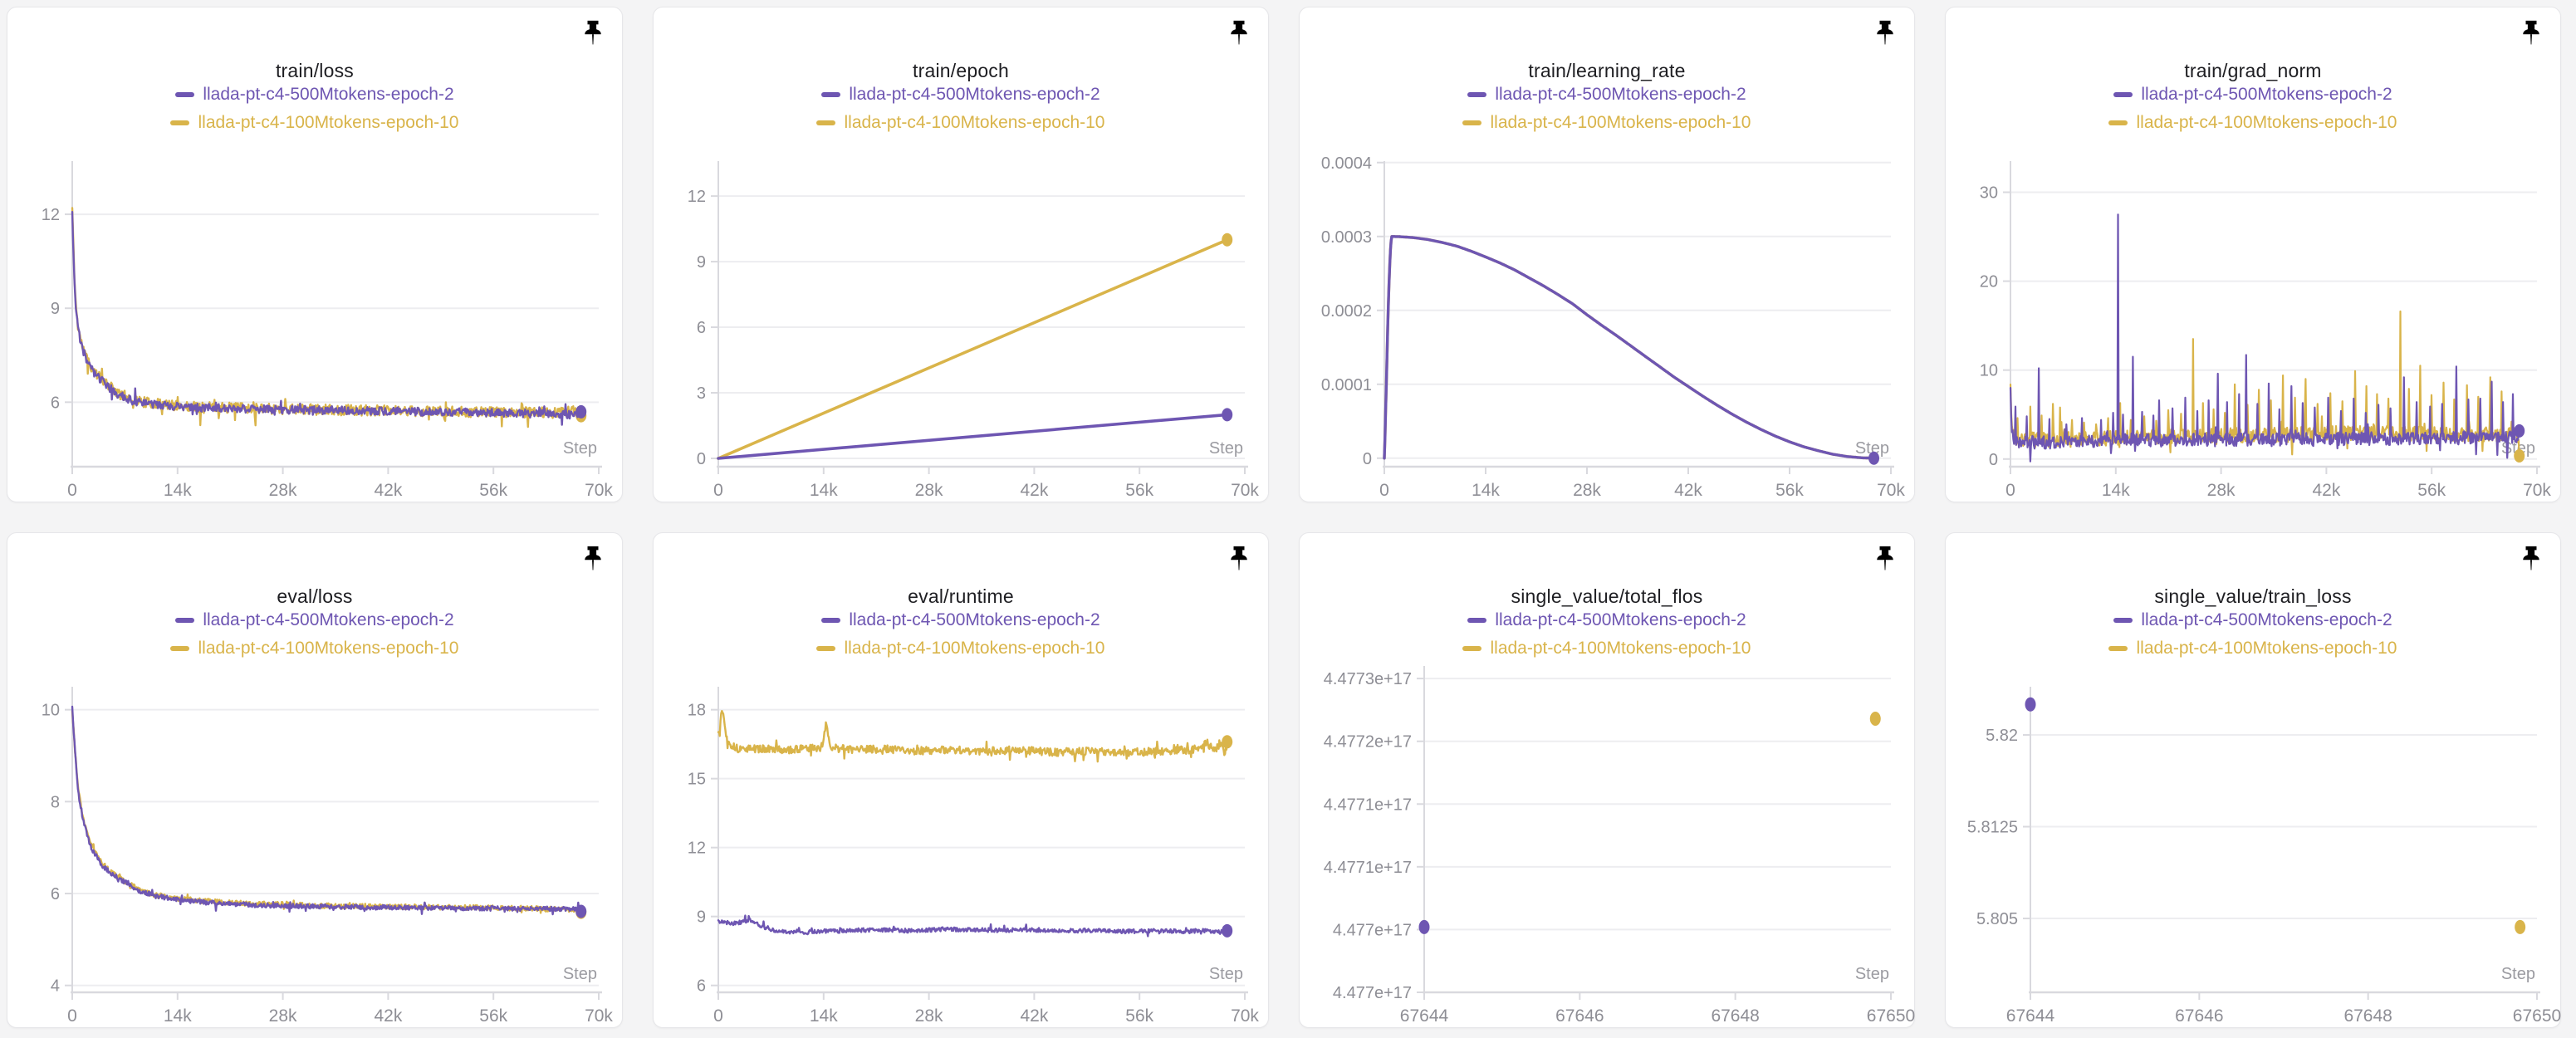 This screenshot has height=1038, width=2576. Describe the element at coordinates (1989, 371) in the screenshot. I see `y-tick-label: 10` at that location.